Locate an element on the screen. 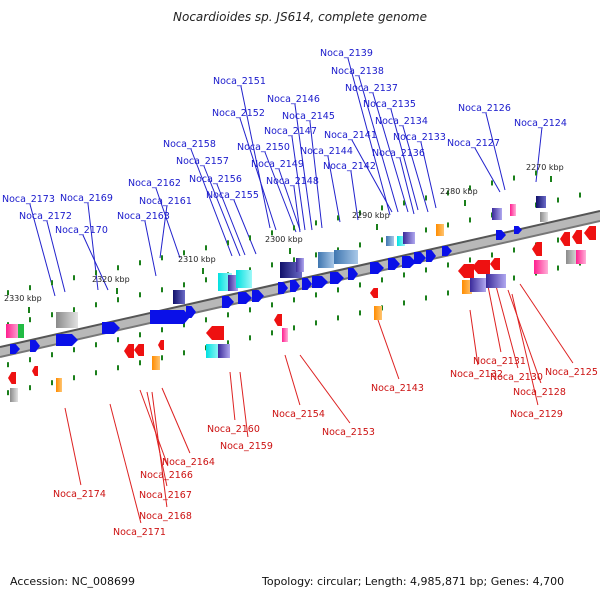 The image size is (600, 600). gene-label-noca-2153: Noca_2153 is located at coordinates (348, 432).